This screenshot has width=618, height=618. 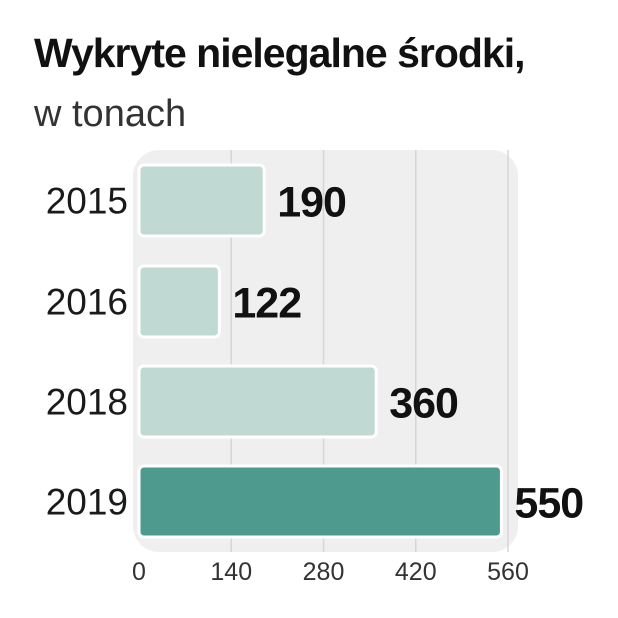 What do you see at coordinates (87, 352) in the screenshot?
I see `category-labels: 2015 2016 2018 2019` at bounding box center [87, 352].